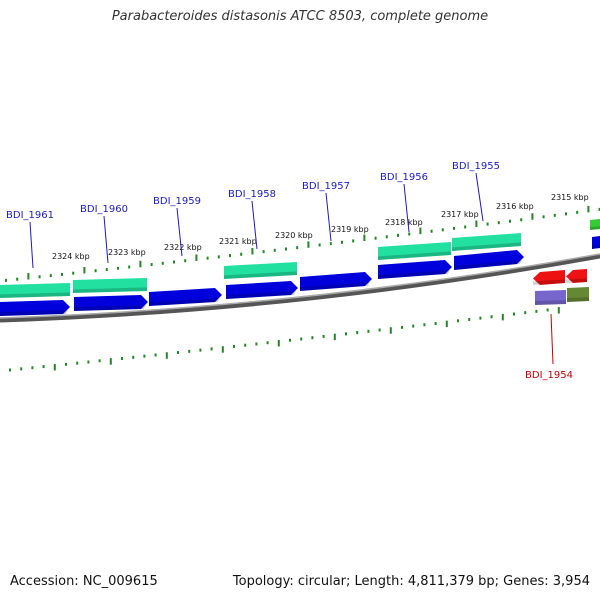 The height and width of the screenshot is (600, 600). I want to click on gene-label: BDI_1961, so click(30, 215).